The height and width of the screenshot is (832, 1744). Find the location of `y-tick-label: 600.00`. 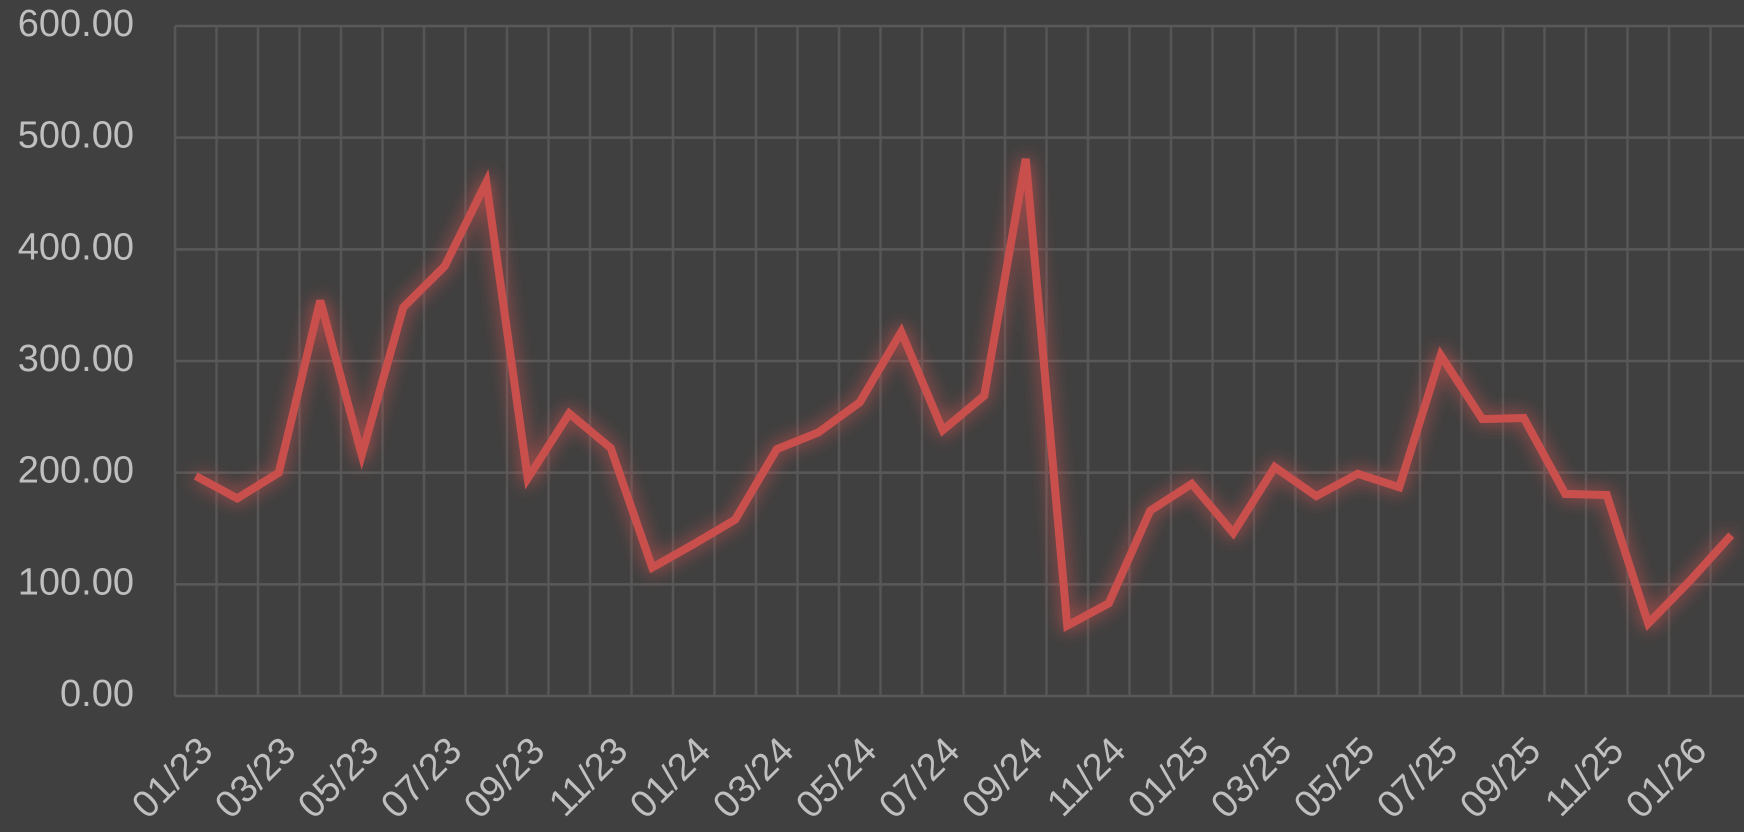

y-tick-label: 600.00 is located at coordinates (76, 24).